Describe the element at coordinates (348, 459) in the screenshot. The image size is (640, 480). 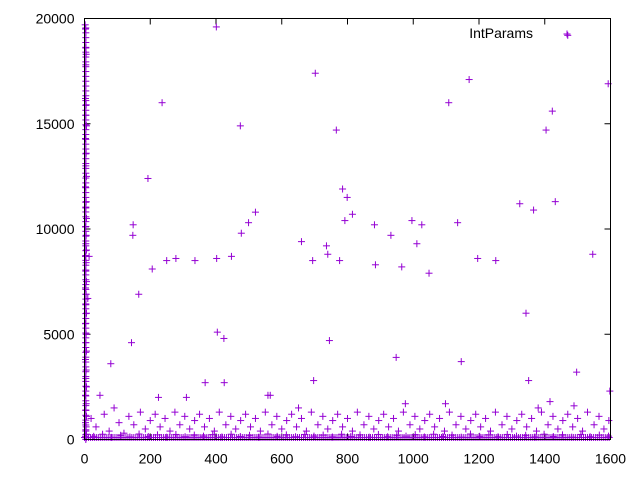
I see `x-tick-label: 800` at that location.